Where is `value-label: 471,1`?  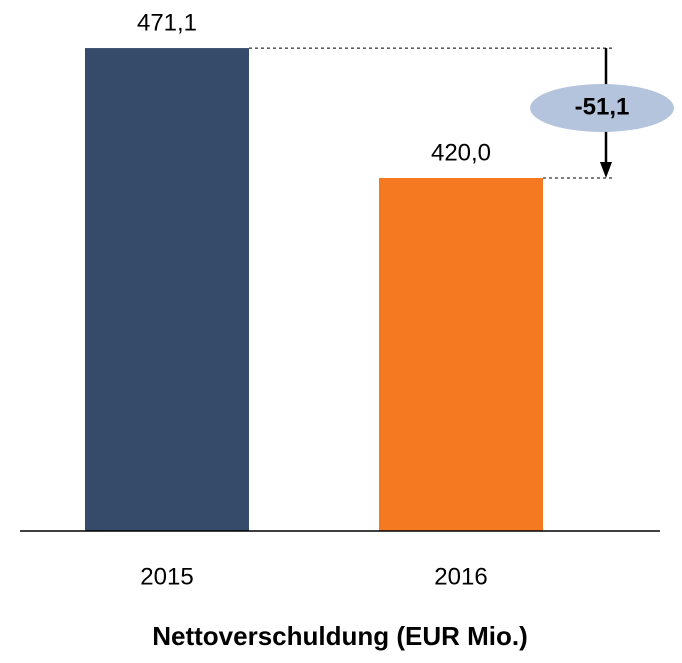
value-label: 471,1 is located at coordinates (167, 22).